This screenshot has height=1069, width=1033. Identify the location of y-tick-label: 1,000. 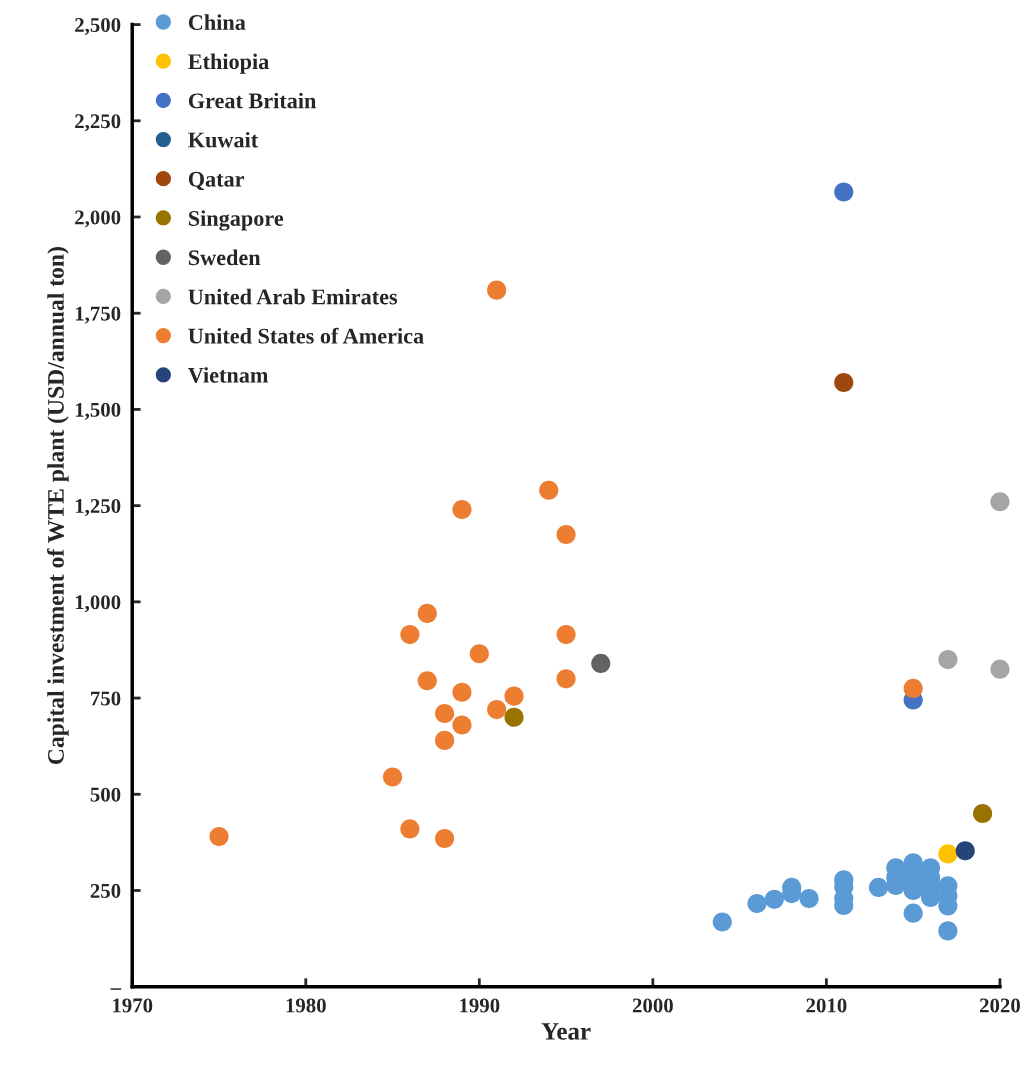
(98, 604).